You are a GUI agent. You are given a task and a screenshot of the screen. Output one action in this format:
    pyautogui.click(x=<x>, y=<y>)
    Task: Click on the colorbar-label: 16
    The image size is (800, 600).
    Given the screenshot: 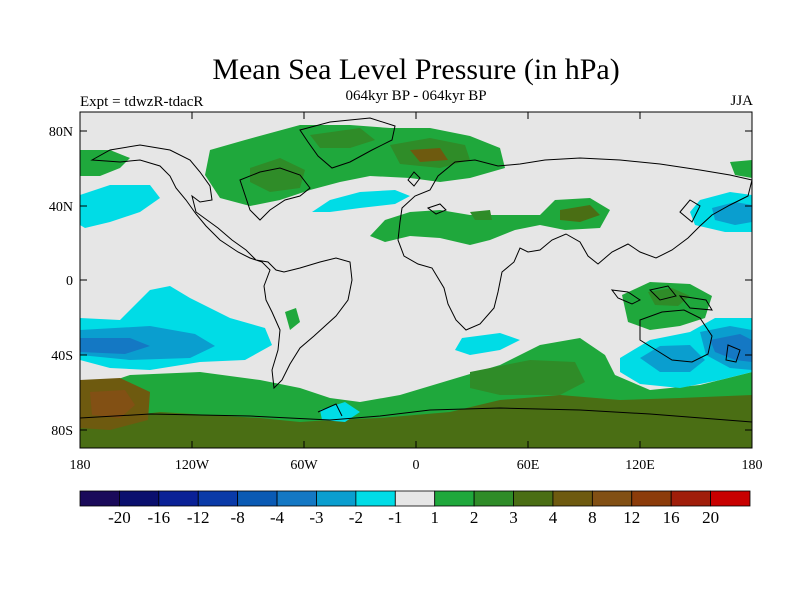 What is the action you would take?
    pyautogui.click(x=671, y=517)
    